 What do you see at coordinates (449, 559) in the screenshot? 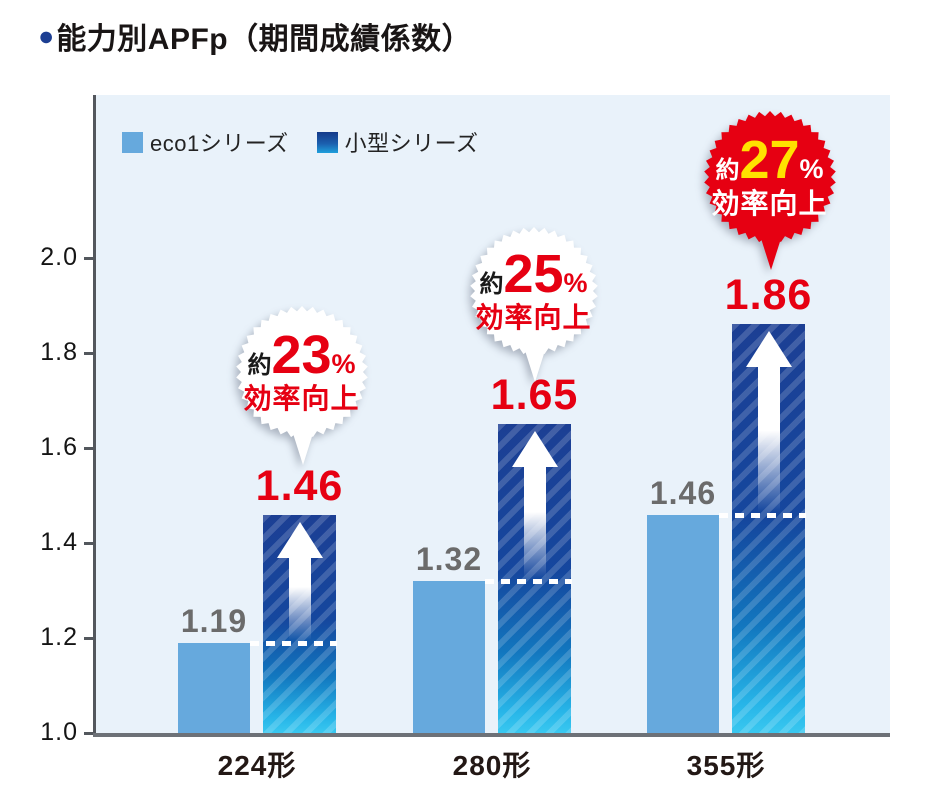
I see `value-label-eco1-280形: 1.32` at bounding box center [449, 559].